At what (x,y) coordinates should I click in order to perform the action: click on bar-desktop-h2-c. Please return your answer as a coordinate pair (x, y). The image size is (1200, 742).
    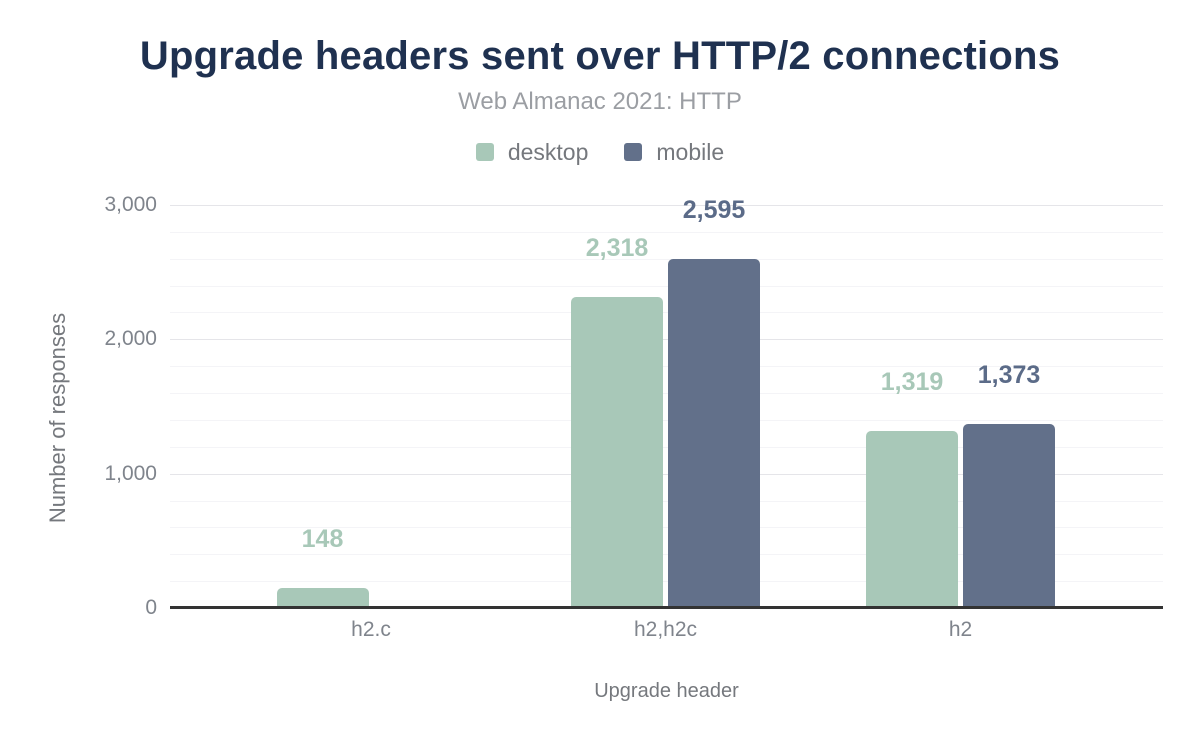
    Looking at the image, I should click on (322, 598).